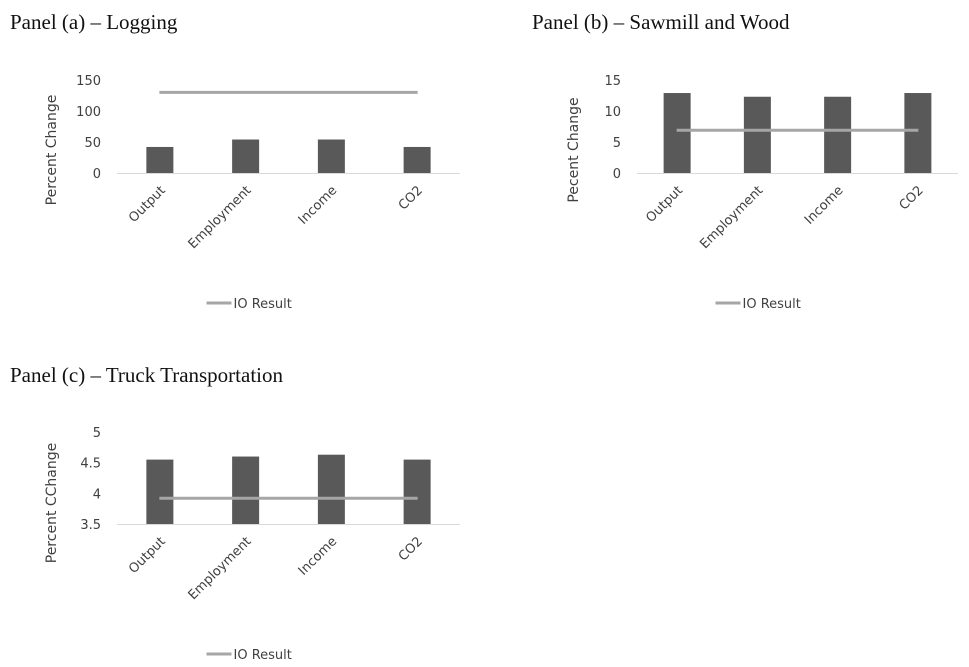 The image size is (969, 667). I want to click on panel-b-legend: IO Result, so click(758, 304).